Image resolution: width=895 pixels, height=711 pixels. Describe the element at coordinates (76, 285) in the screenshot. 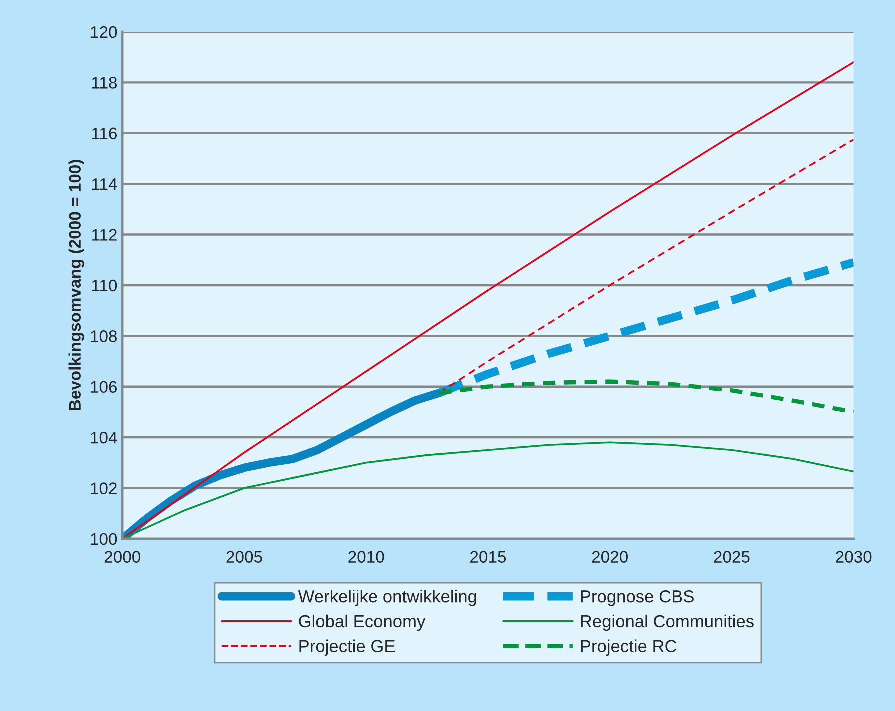

I see `y-axis-title: Bevolkingsomvang (2000 = 100)` at that location.